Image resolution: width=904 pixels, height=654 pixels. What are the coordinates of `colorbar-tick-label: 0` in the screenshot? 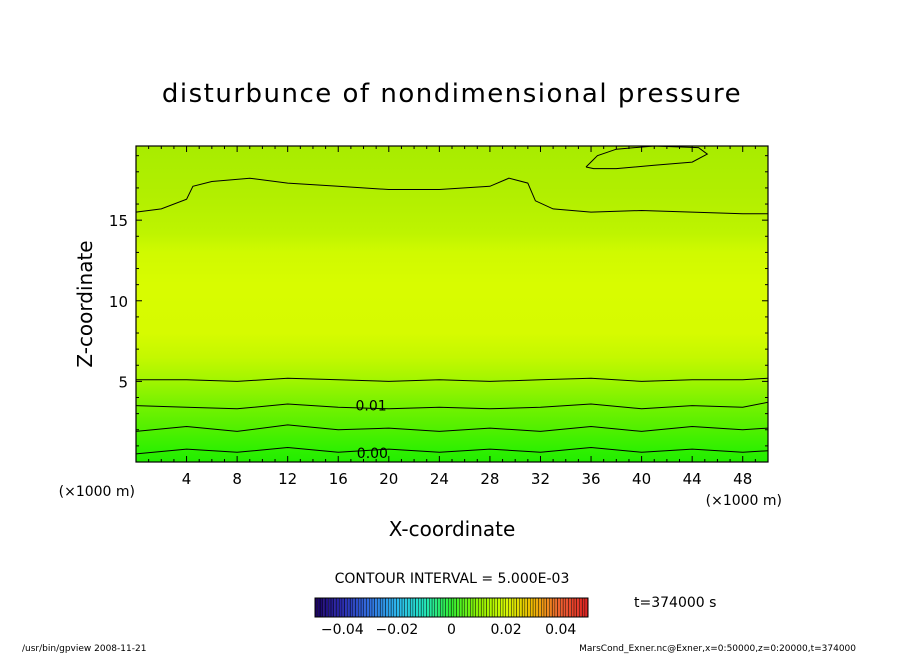 It's located at (451, 630).